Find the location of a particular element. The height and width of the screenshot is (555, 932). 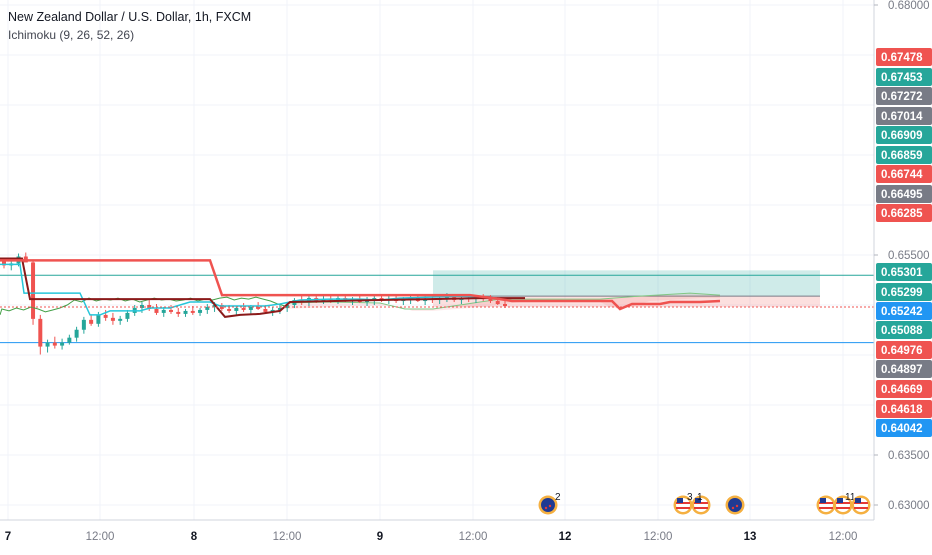

event-count: 2 is located at coordinates (558, 497).